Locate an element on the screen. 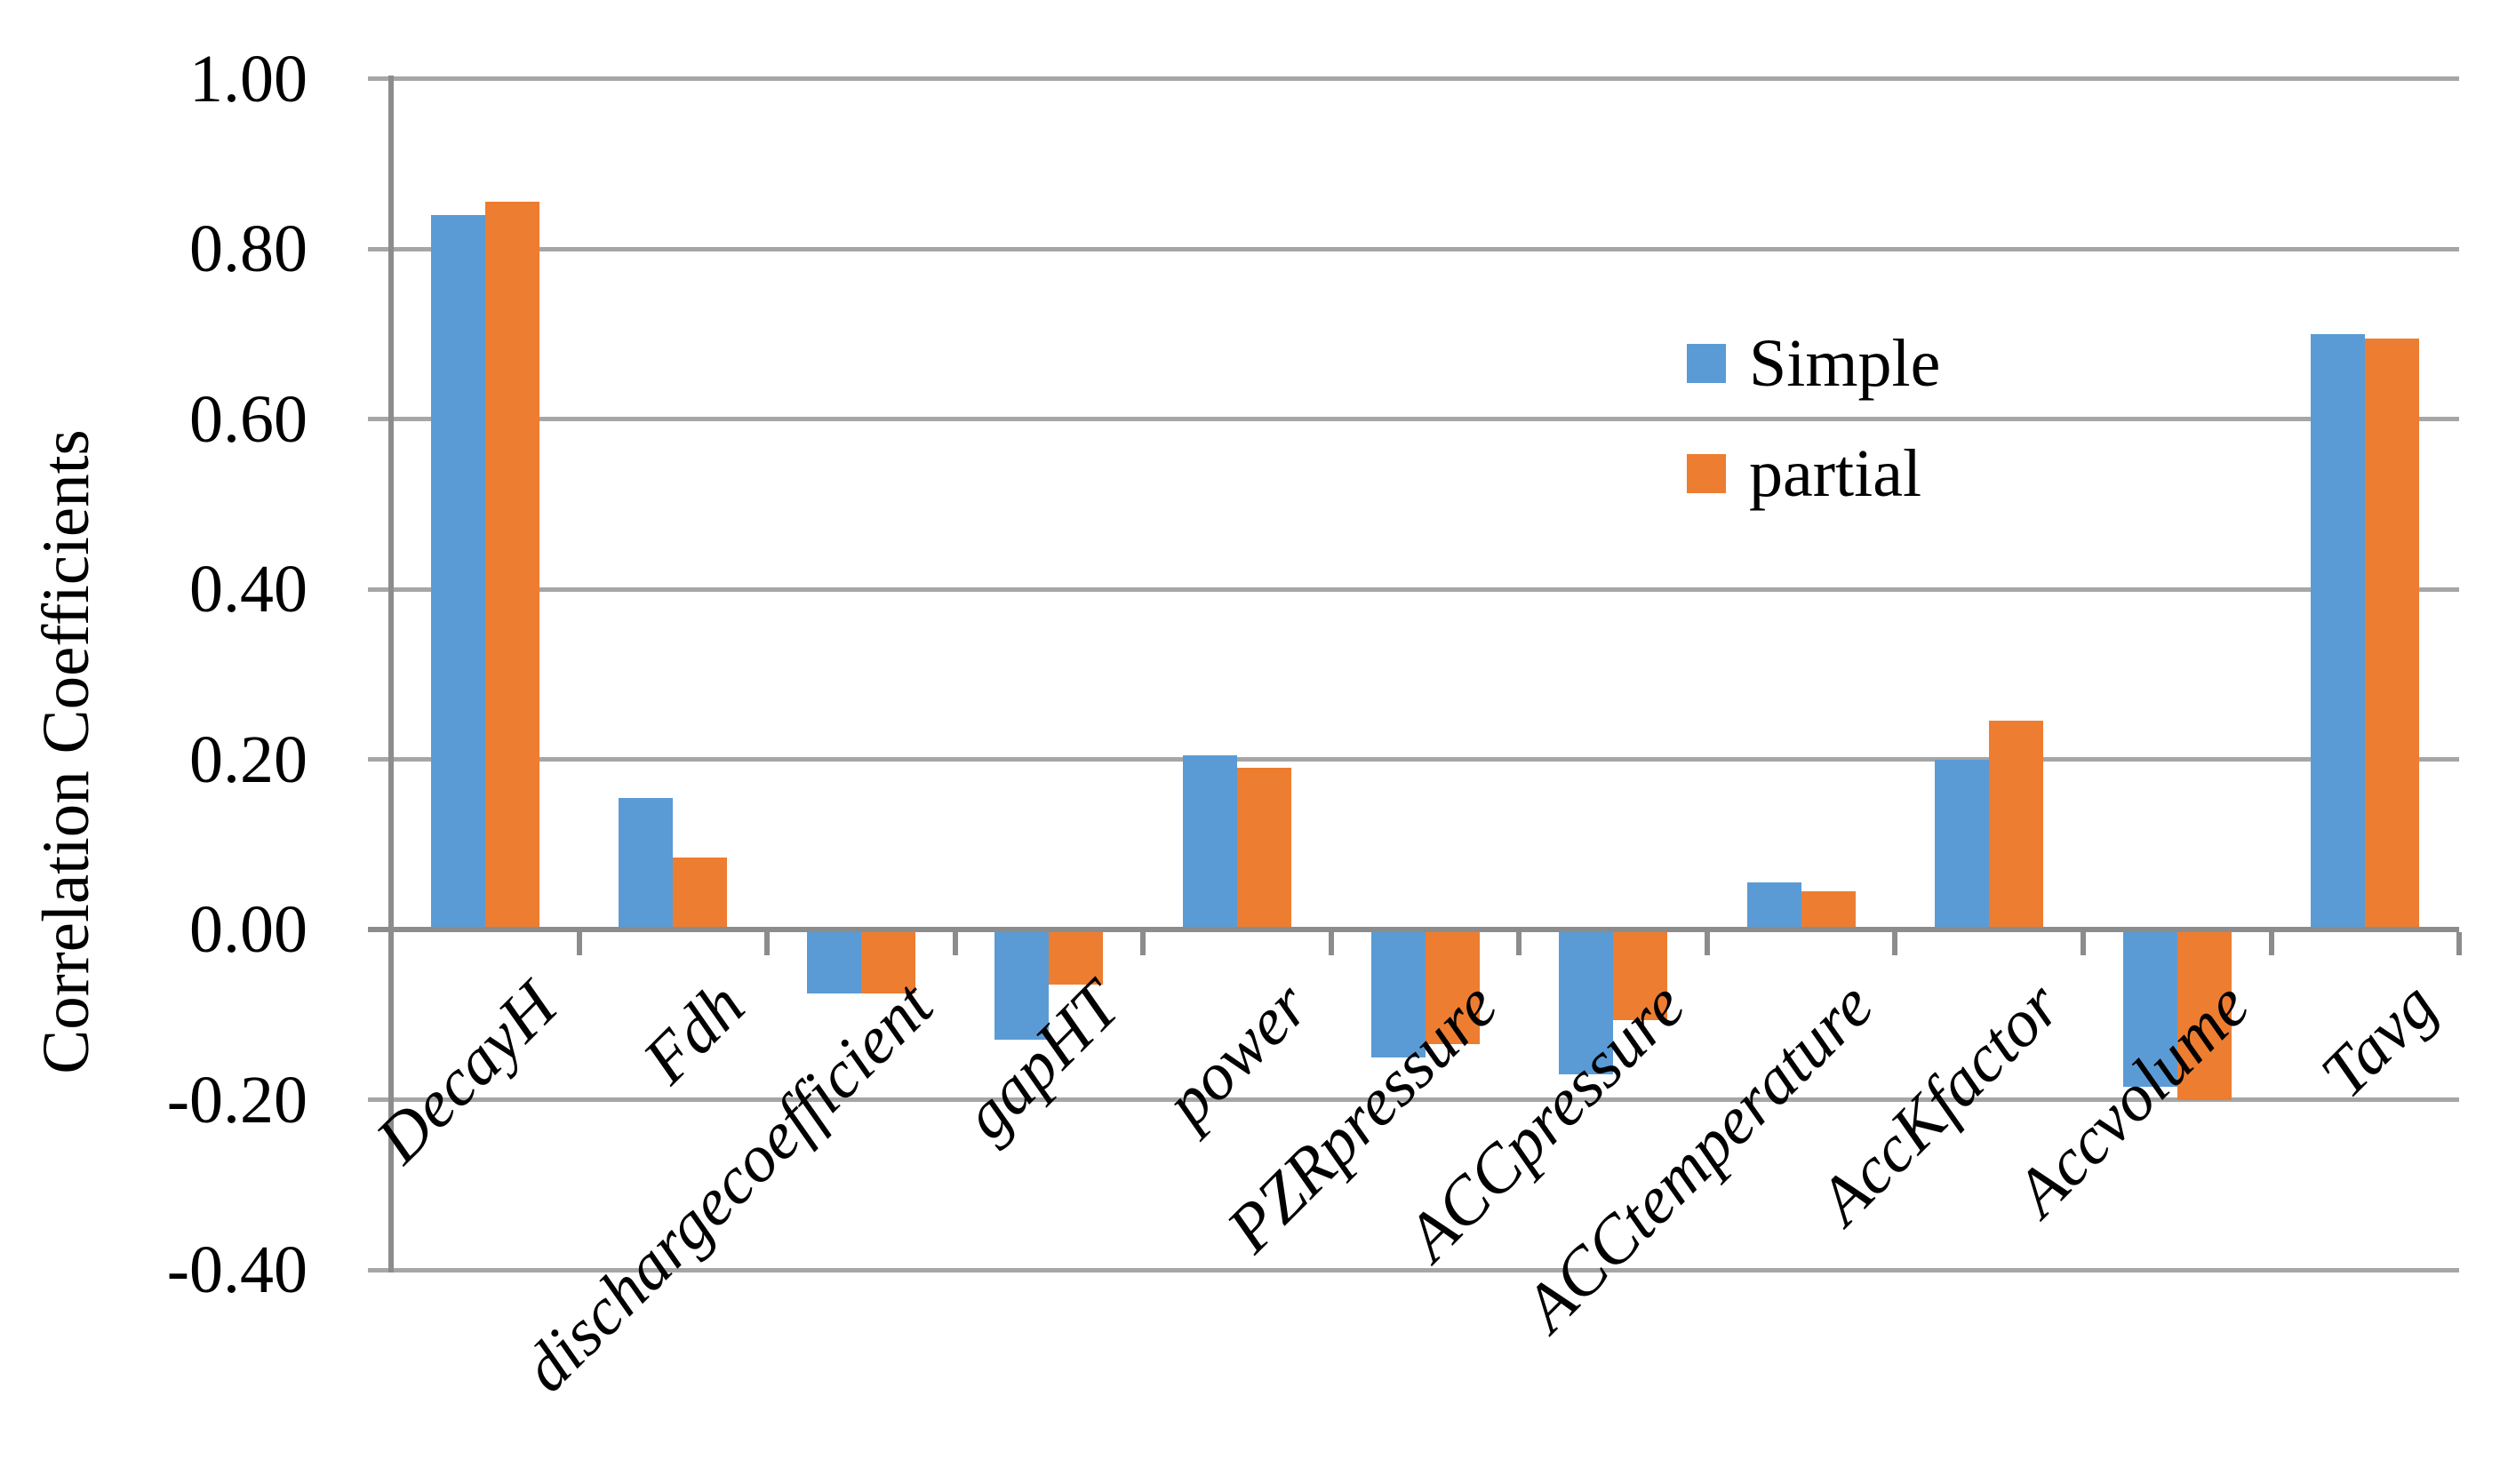  bar-partial-accpressure is located at coordinates (1640, 975).